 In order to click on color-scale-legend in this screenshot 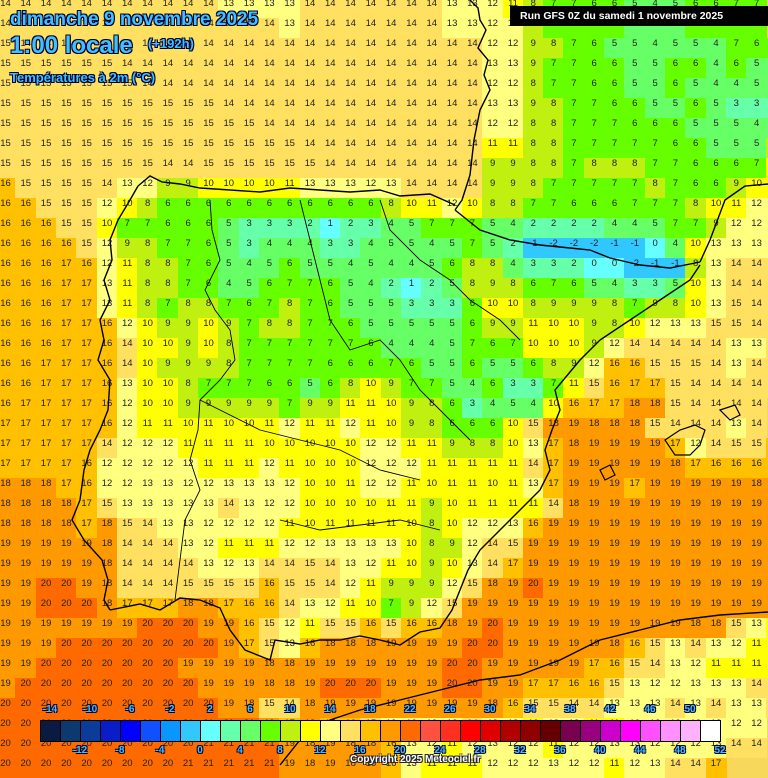, I will do `click(380, 731)`.